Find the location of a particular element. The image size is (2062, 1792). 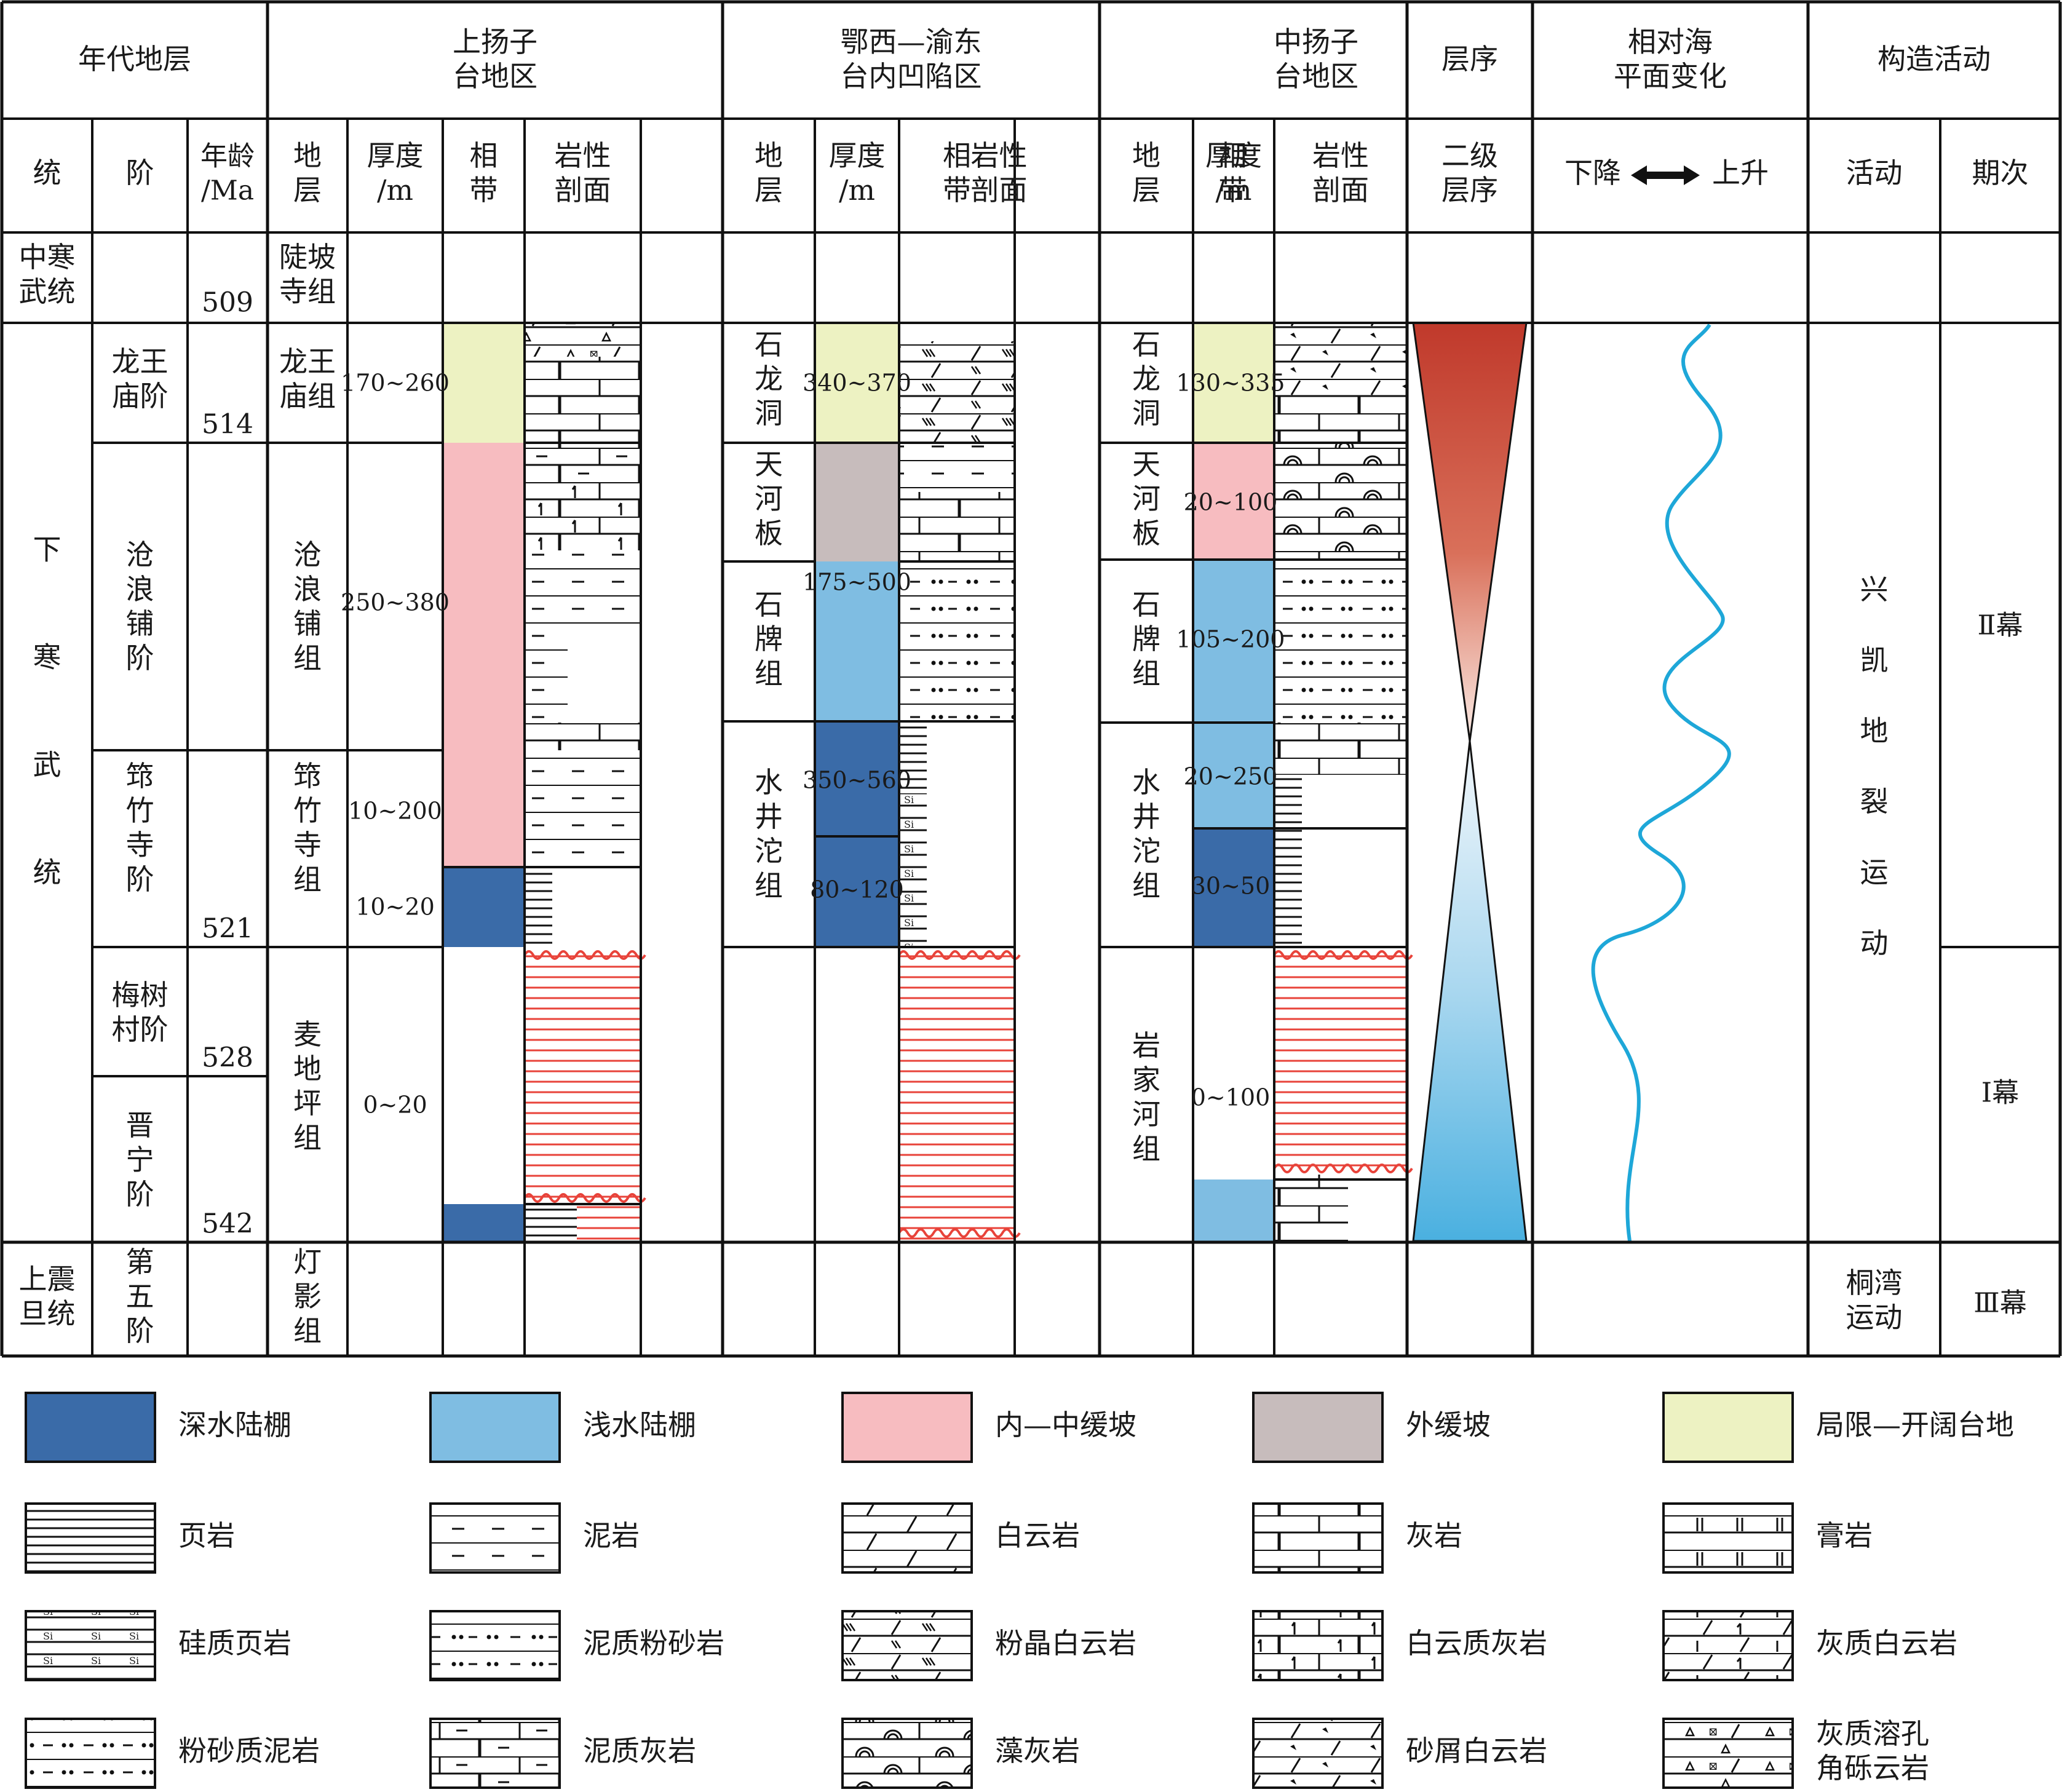

tectonic-xingkai-rifting: 裂 is located at coordinates (1874, 802).